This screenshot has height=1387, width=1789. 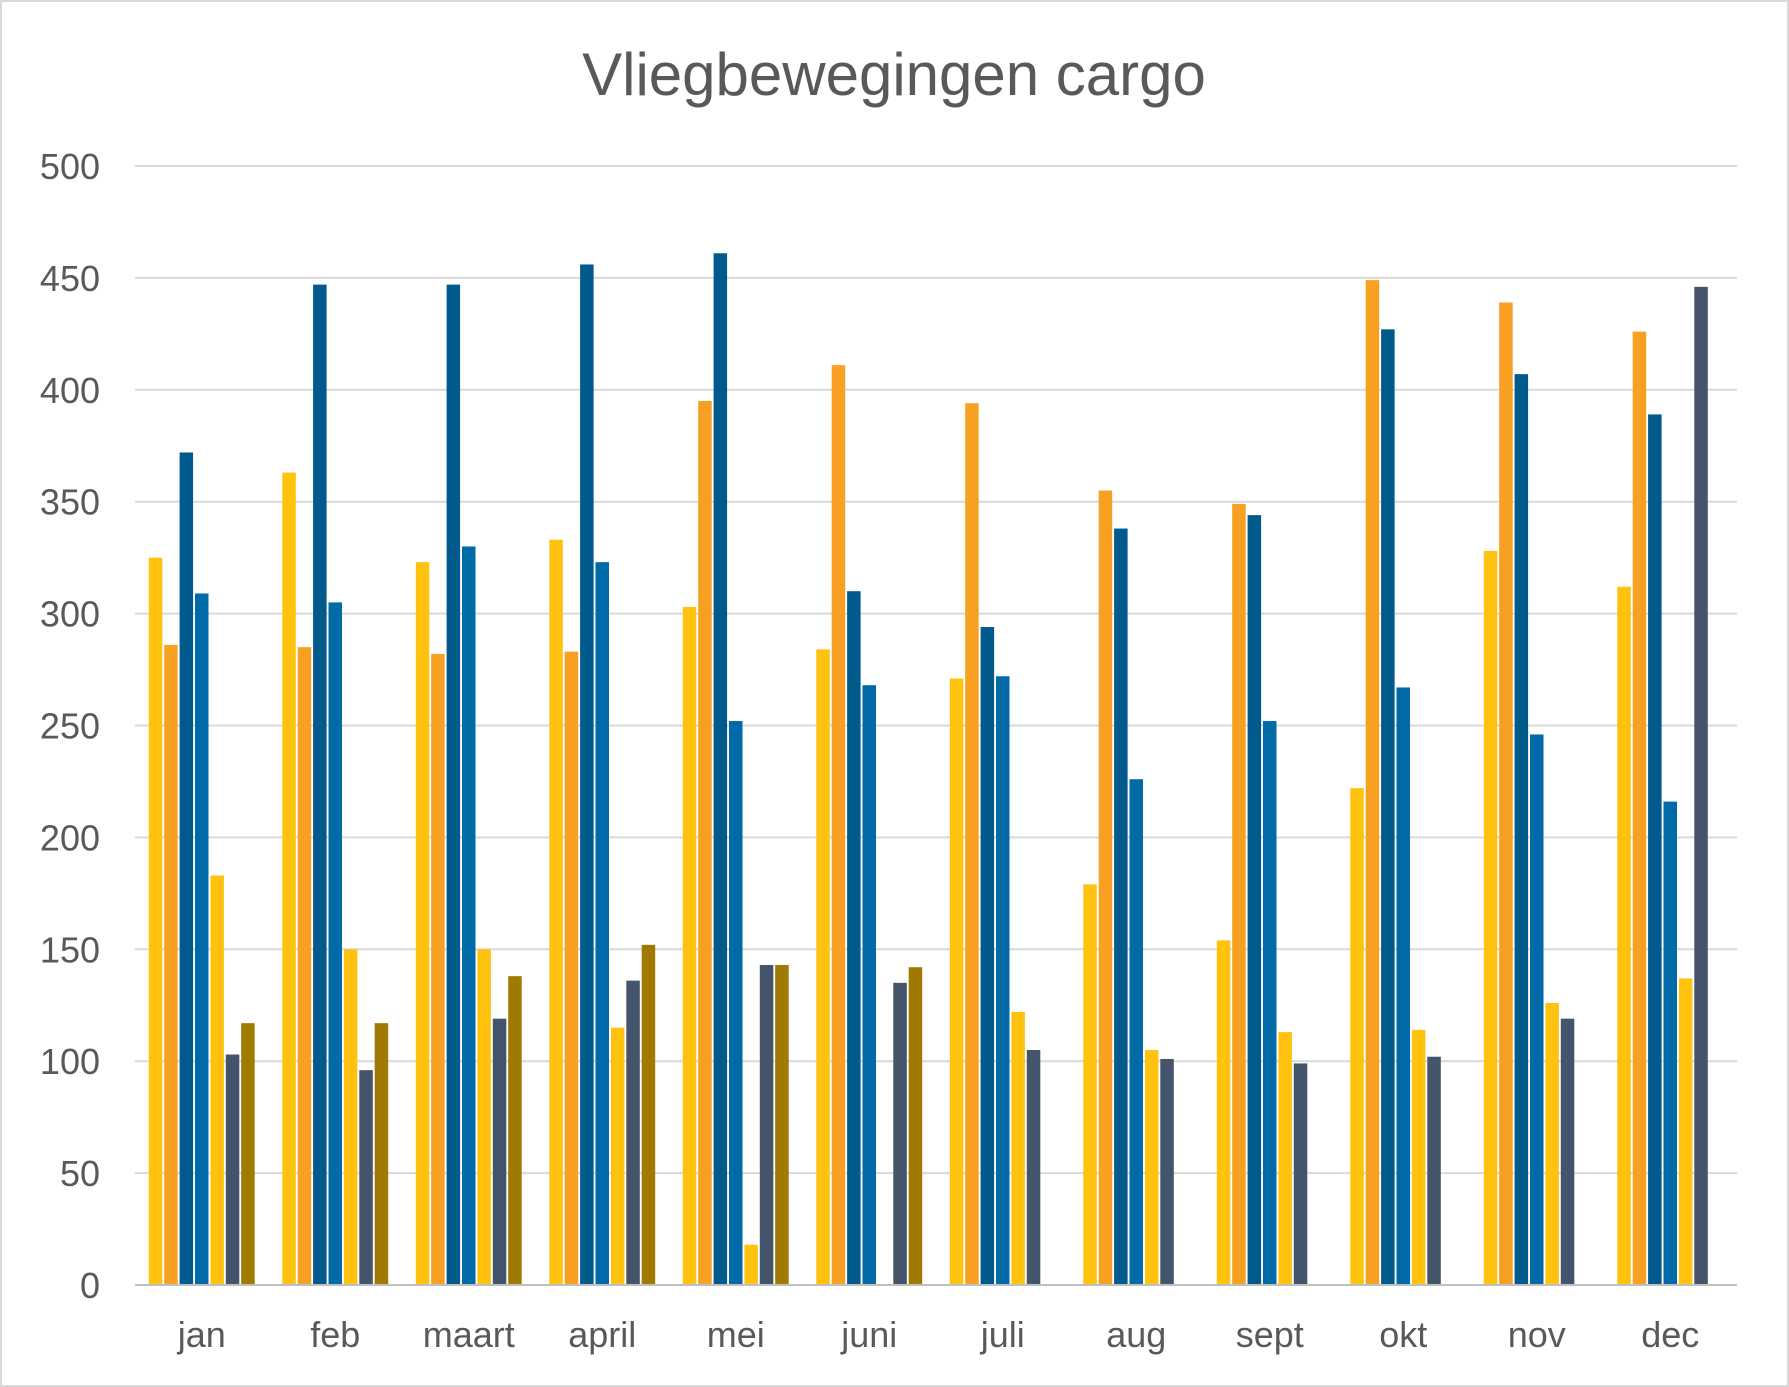 I want to click on y-tick-label: 450, so click(x=70, y=278).